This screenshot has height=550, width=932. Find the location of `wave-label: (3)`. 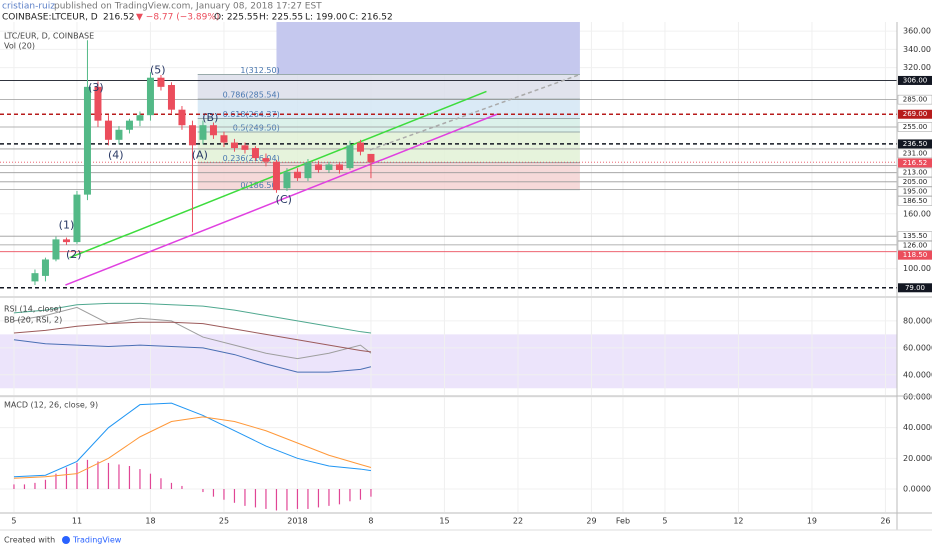

wave-label: (3) is located at coordinates (96, 87).